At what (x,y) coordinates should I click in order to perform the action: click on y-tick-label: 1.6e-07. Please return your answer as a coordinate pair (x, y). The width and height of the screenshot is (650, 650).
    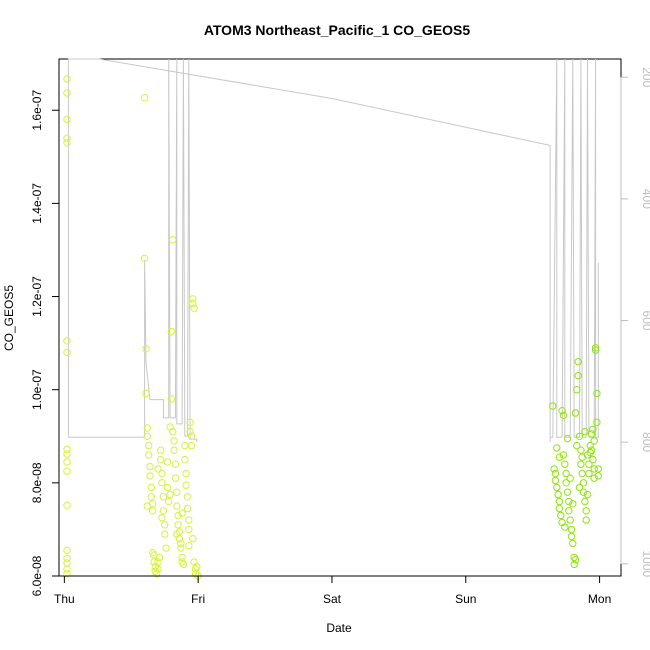
    Looking at the image, I should click on (37, 110).